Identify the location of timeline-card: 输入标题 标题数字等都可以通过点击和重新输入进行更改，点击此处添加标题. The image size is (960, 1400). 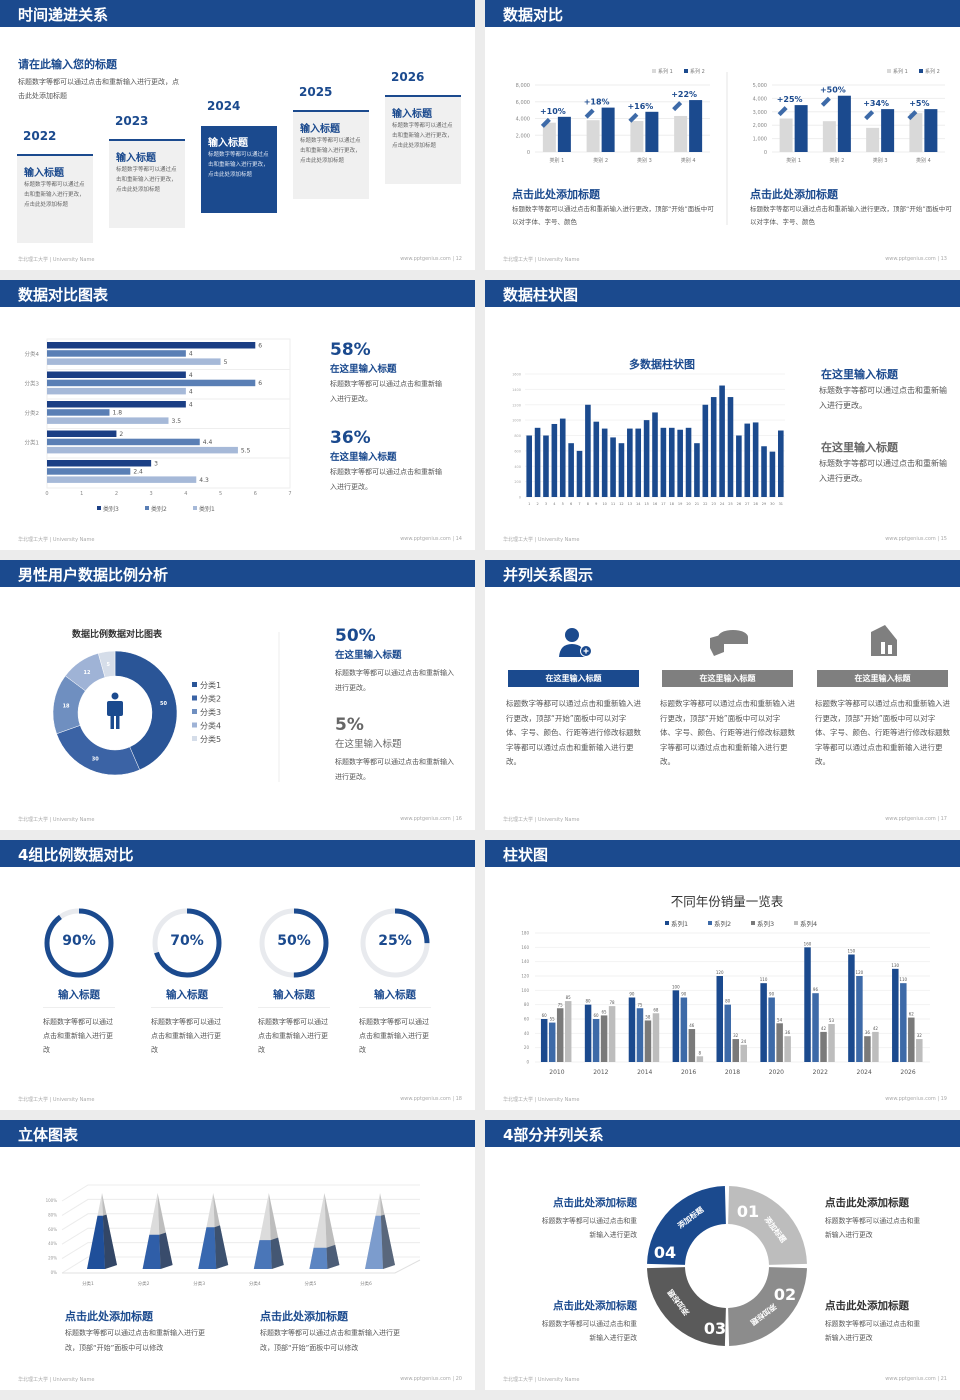
(423, 140).